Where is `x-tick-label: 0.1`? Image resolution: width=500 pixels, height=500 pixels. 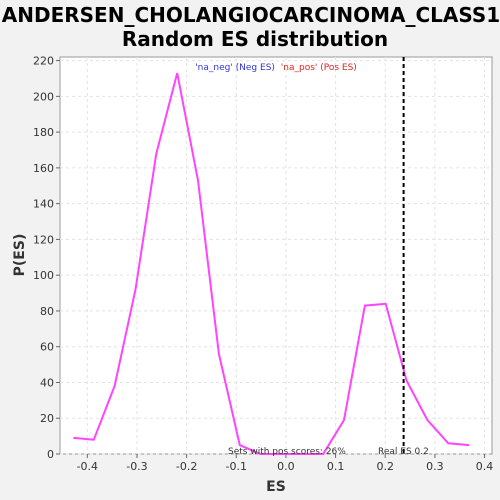
x-tick-label: 0.1 is located at coordinates (336, 466).